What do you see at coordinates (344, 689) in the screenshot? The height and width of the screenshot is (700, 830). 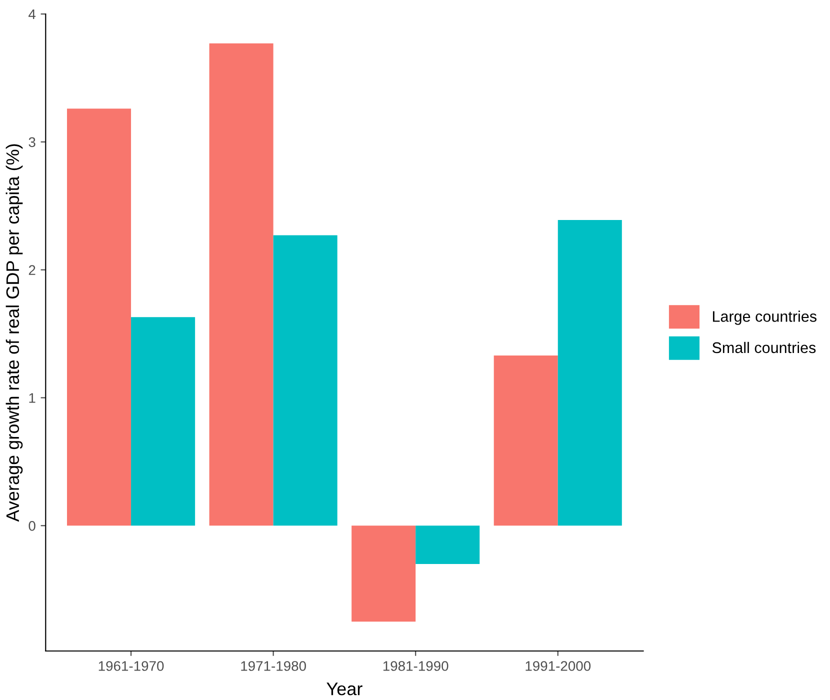 I see `x-axis-title: Year` at bounding box center [344, 689].